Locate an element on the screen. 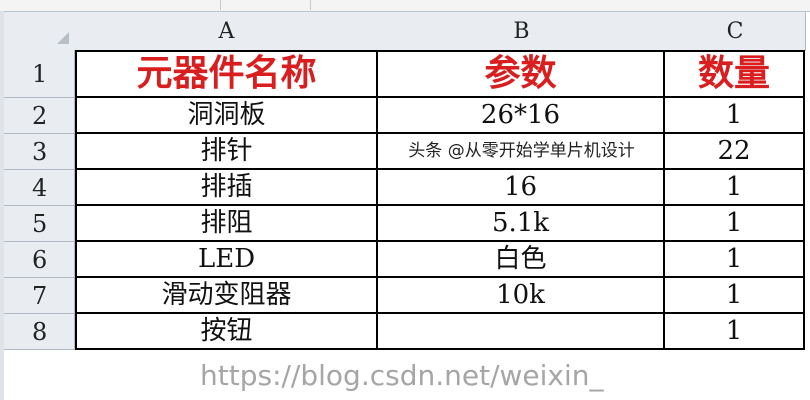 Image resolution: width=810 pixels, height=400 pixels. cell-b6: 白色 is located at coordinates (521, 260).